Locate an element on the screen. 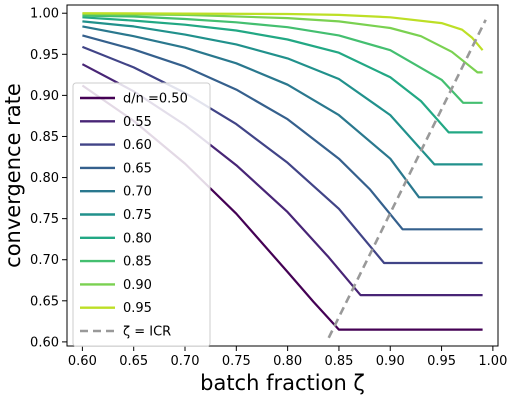 The height and width of the screenshot is (400, 510). x-tick-label: 0.90 is located at coordinates (390, 361).